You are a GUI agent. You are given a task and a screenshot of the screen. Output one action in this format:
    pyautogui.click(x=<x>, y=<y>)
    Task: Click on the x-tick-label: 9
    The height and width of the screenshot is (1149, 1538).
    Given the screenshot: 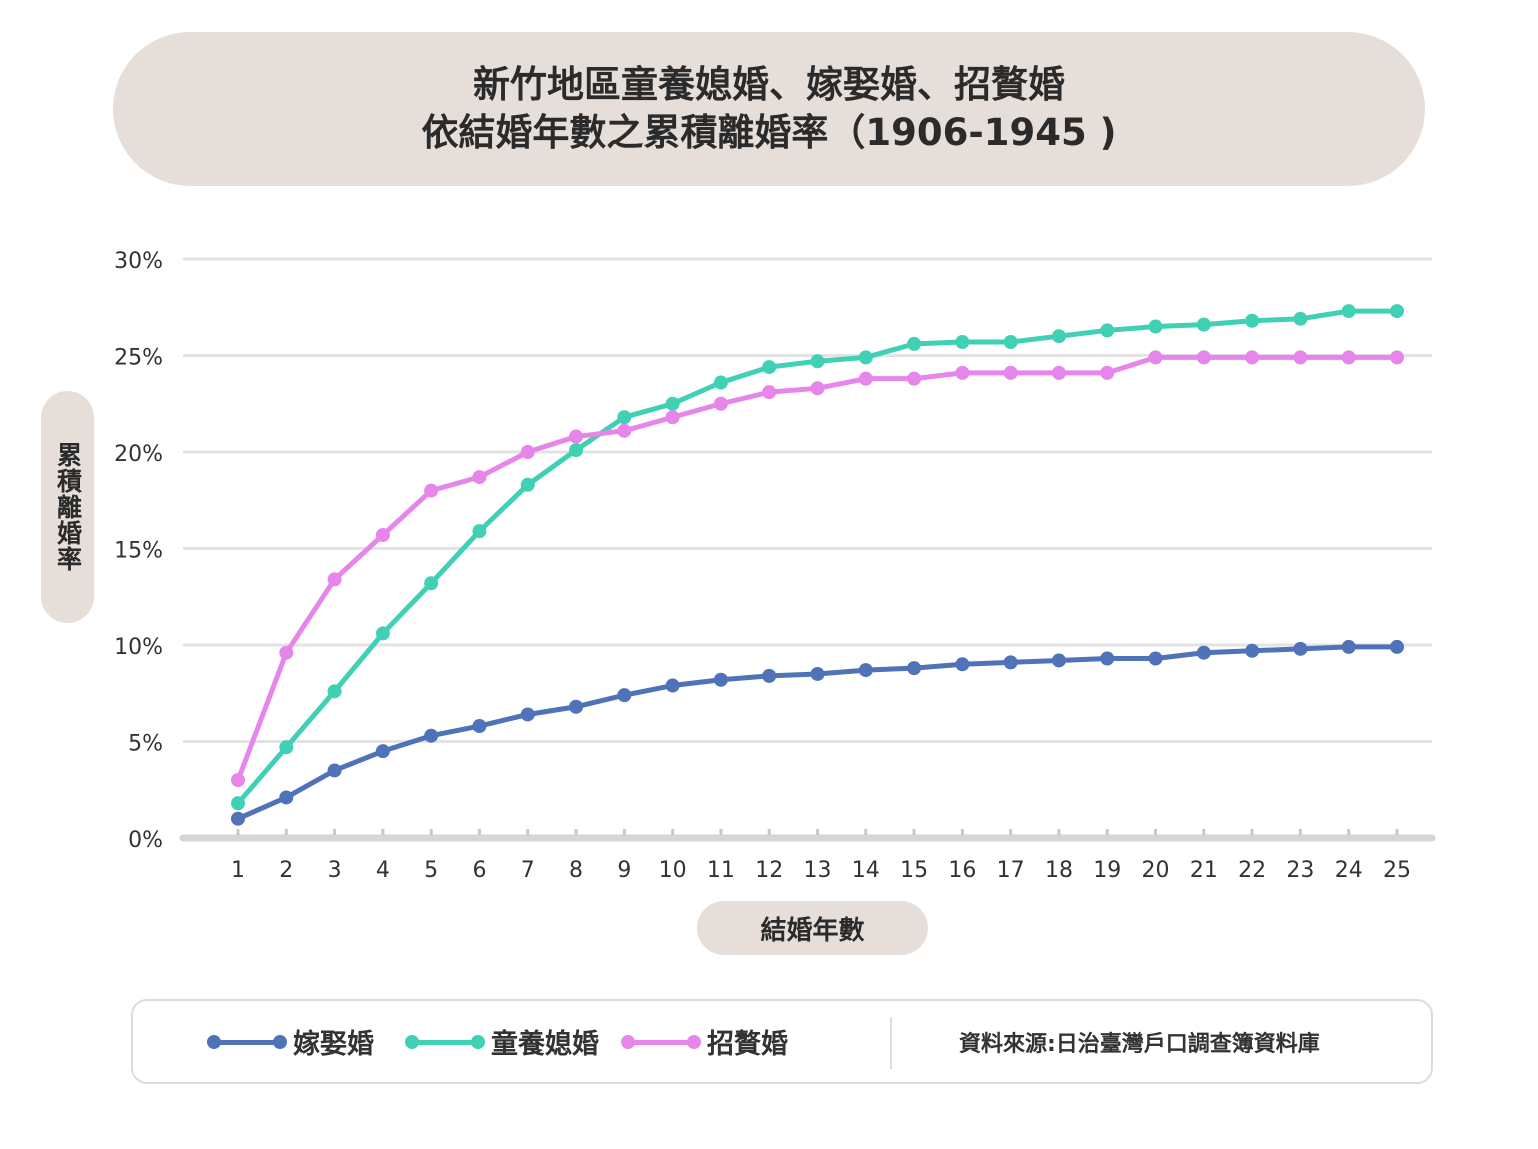 What is the action you would take?
    pyautogui.click(x=624, y=870)
    